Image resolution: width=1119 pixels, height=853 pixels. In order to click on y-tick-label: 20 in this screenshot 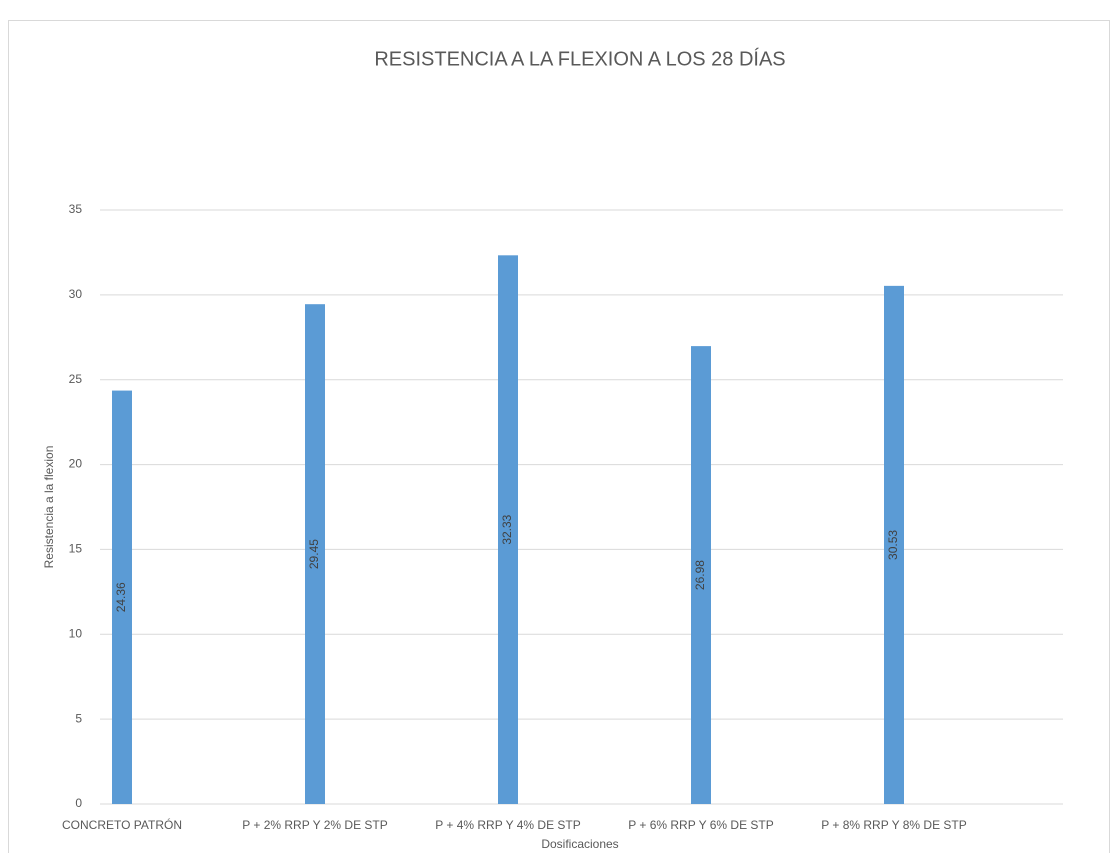, I will do `click(76, 464)`.